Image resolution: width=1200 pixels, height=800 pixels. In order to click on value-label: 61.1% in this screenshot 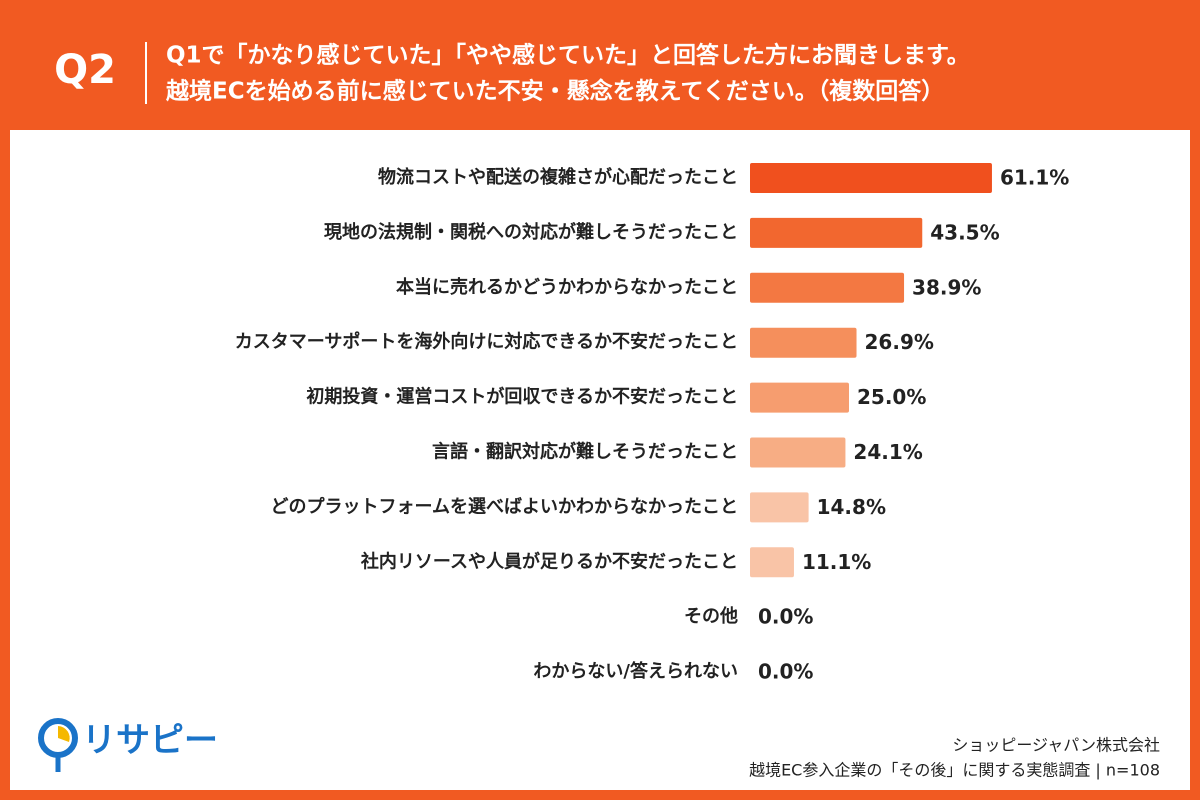, I will do `click(1034, 178)`.